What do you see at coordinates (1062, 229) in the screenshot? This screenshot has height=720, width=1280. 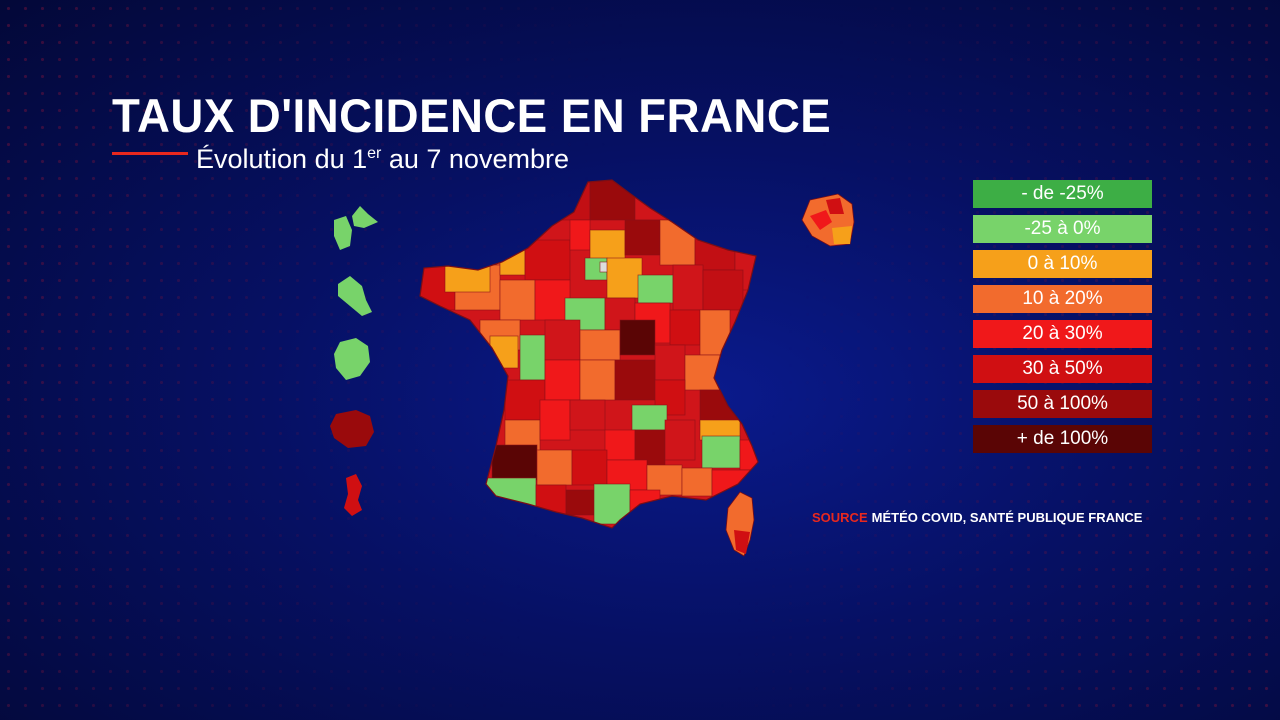 I see `legend-item: -25 à 0%` at bounding box center [1062, 229].